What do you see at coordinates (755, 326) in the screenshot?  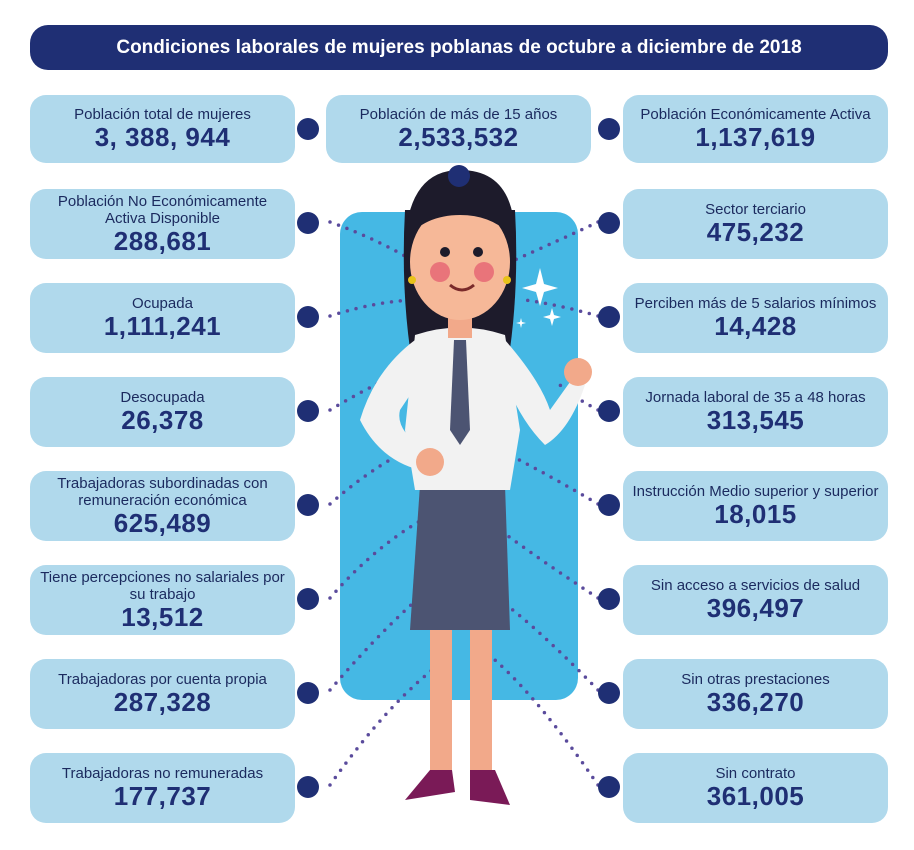 I see `stat-value: 14,428` at bounding box center [755, 326].